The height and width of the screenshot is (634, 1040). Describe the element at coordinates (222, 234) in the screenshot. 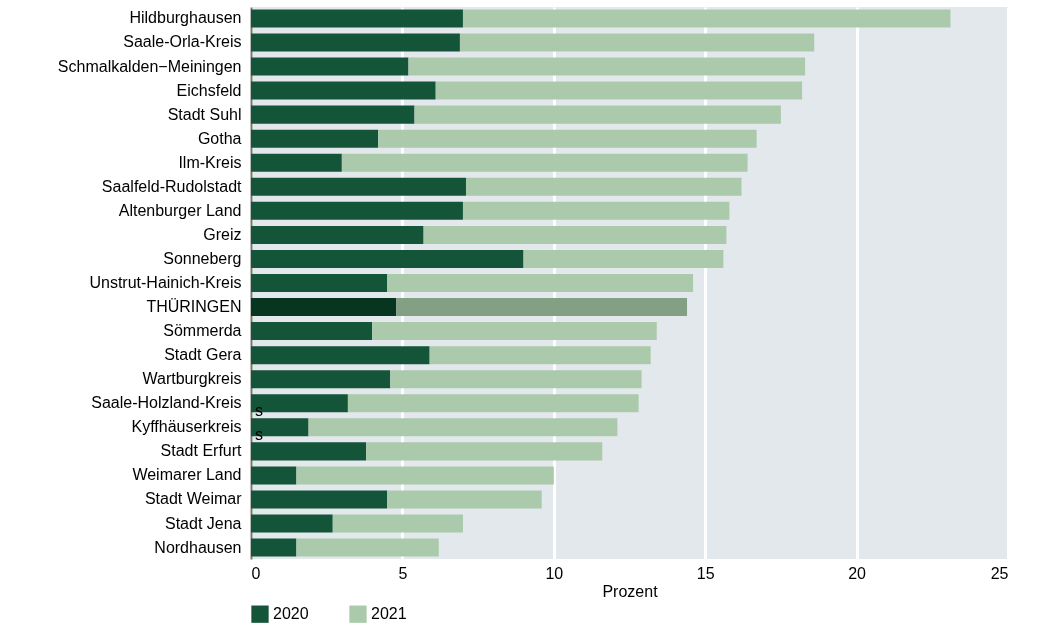

I see `y-tick-label: Greiz` at that location.